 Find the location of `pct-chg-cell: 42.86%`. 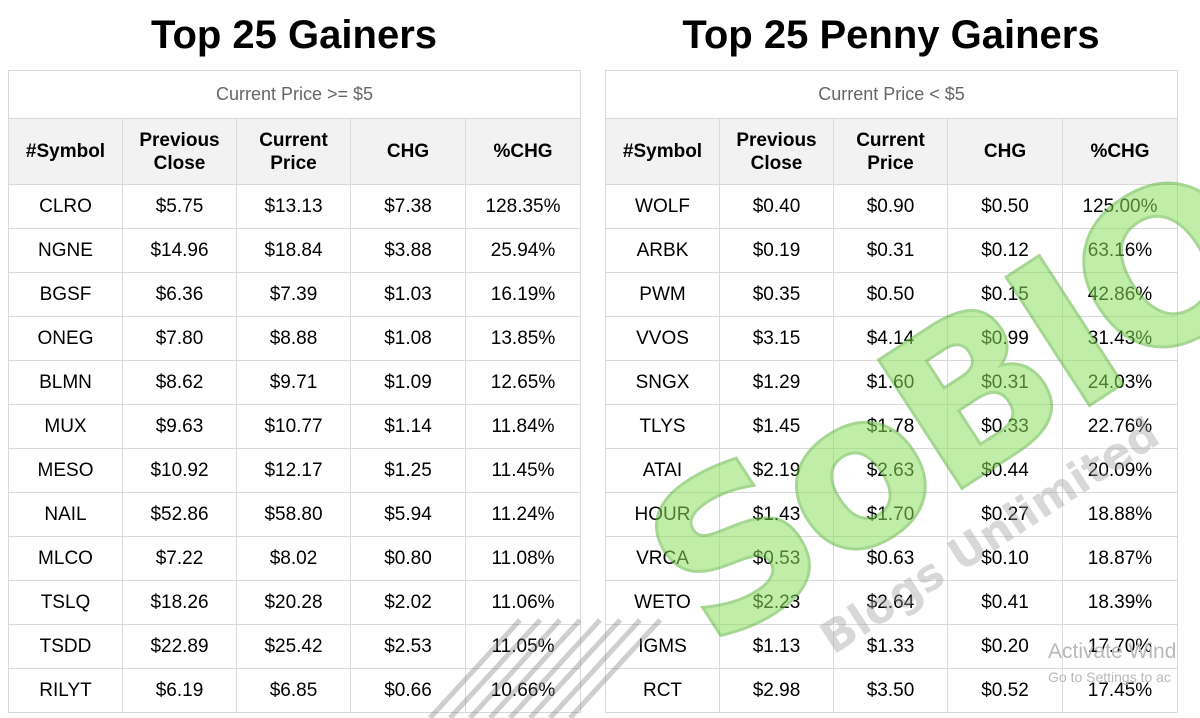

pct-chg-cell: 42.86% is located at coordinates (1120, 294).